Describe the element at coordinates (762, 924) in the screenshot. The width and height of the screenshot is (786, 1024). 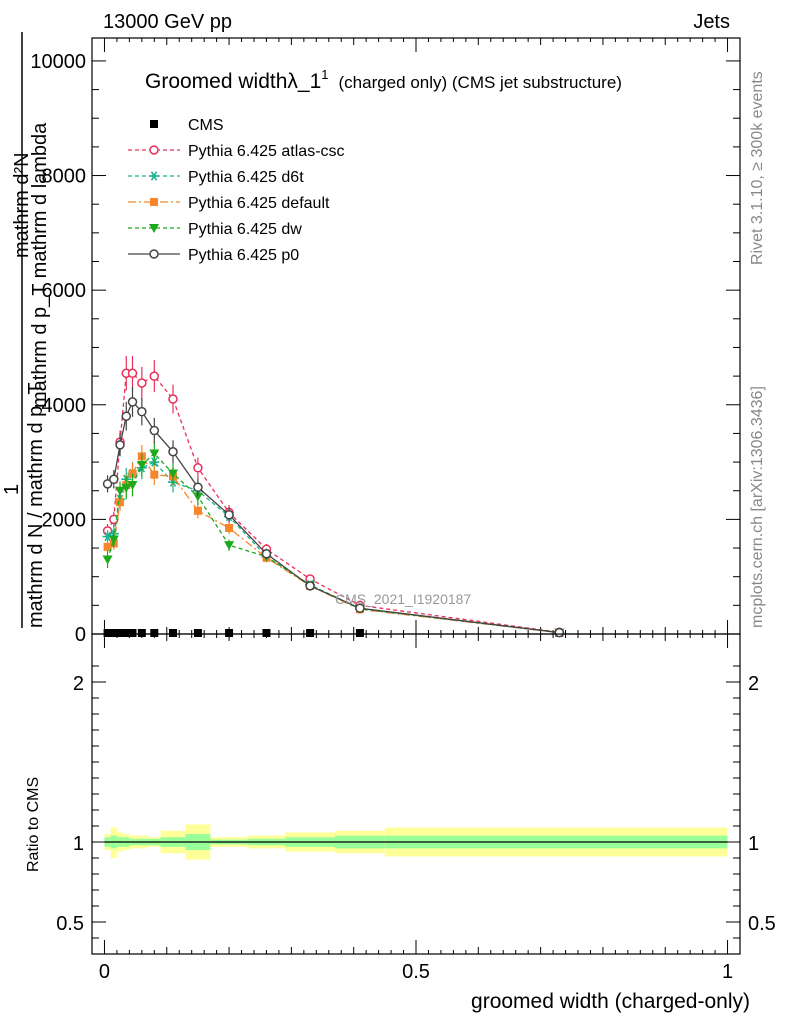
I see `ratio-y-tick-label-right: 0.5` at that location.